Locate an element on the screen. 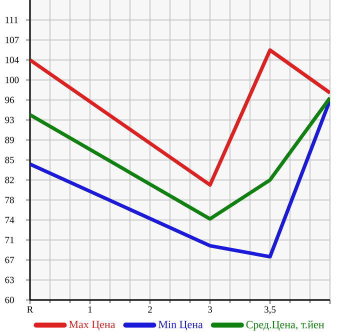 The height and width of the screenshot is (335, 345). y-tick-label: 78 is located at coordinates (9, 200).